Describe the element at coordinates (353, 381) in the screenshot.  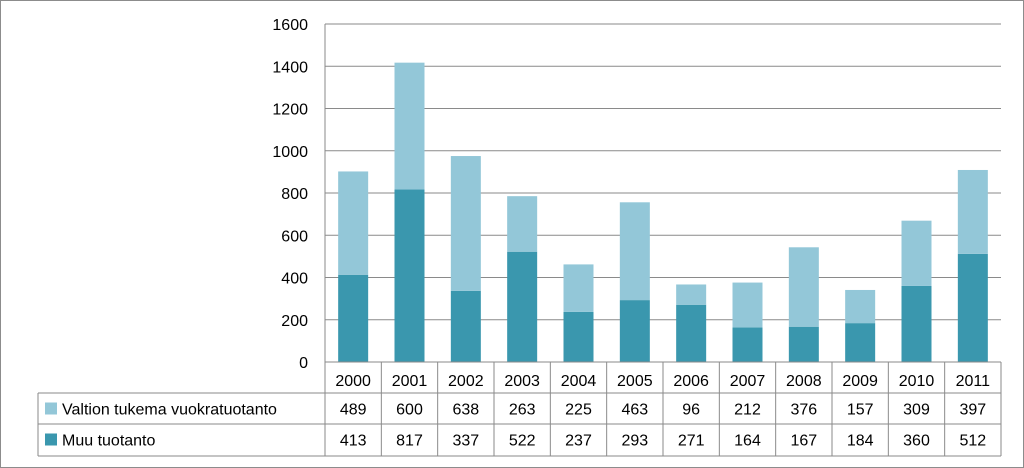
I see `category-label: 2000` at that location.